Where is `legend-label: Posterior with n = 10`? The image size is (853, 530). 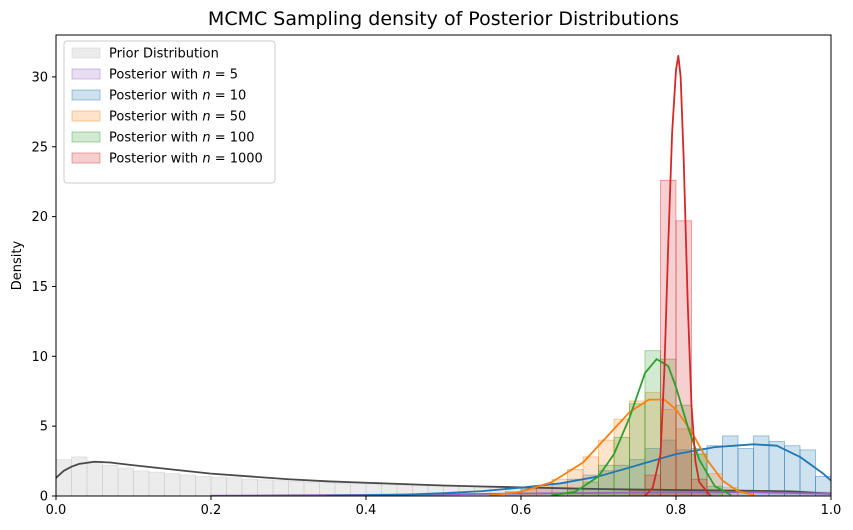 legend-label: Posterior with n = 10 is located at coordinates (177, 96).